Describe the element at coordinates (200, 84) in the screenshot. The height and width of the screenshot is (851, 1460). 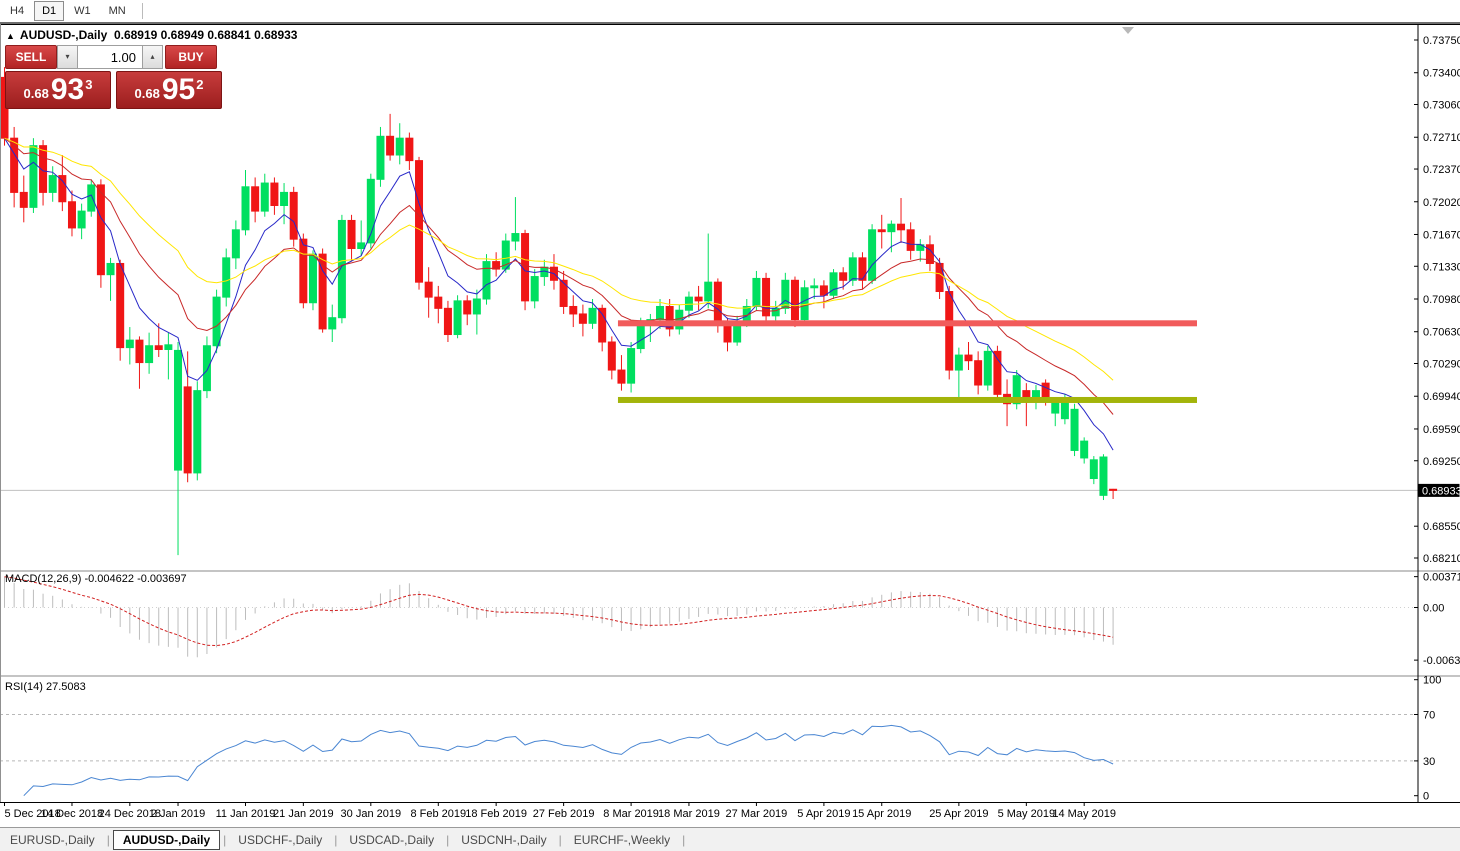
I see `buy-price-pip: 2` at that location.